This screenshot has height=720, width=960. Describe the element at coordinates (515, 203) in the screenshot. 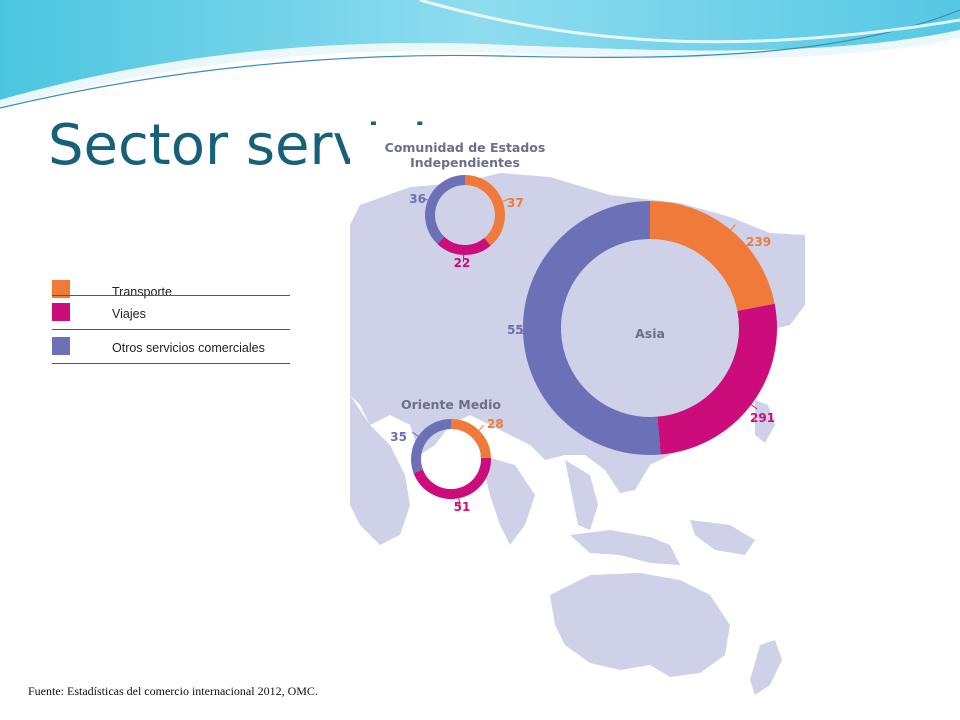

I see `data-label-transporte-0: 37` at that location.